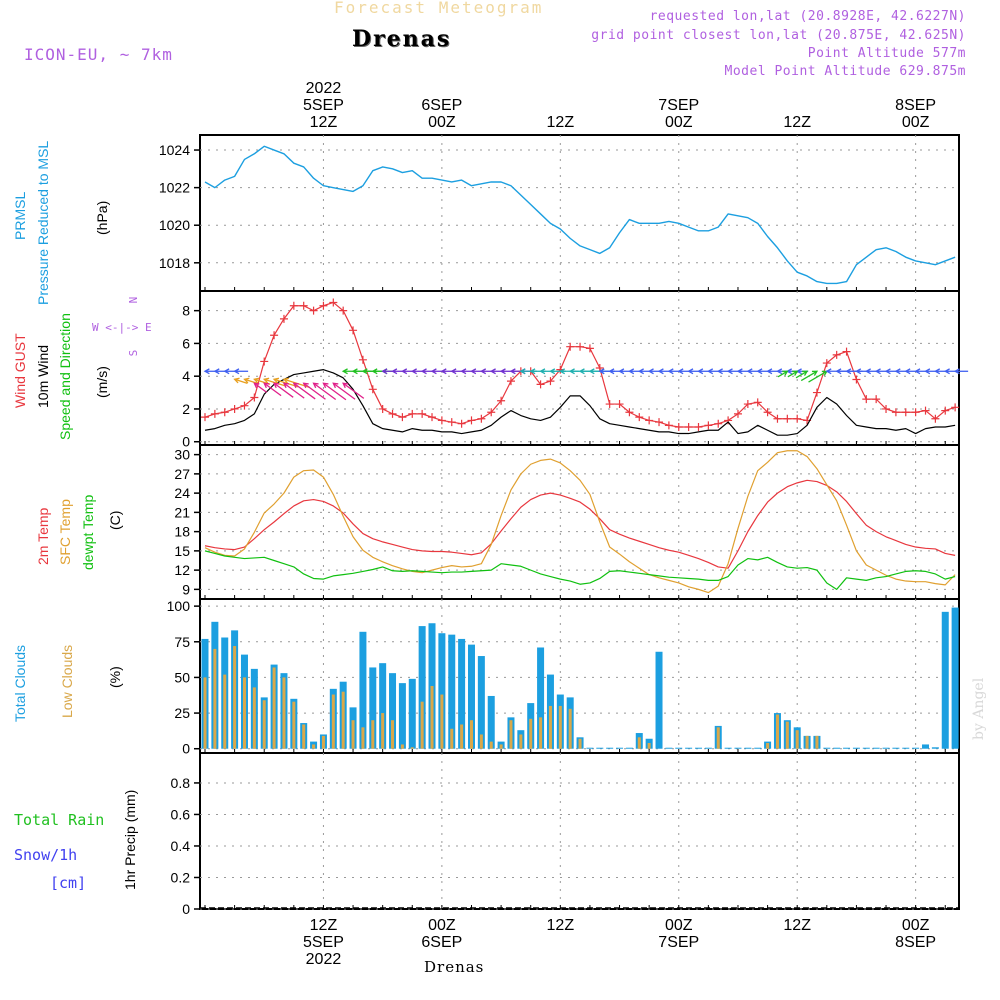  I want to click on footer-location: Drenas, so click(454, 967).